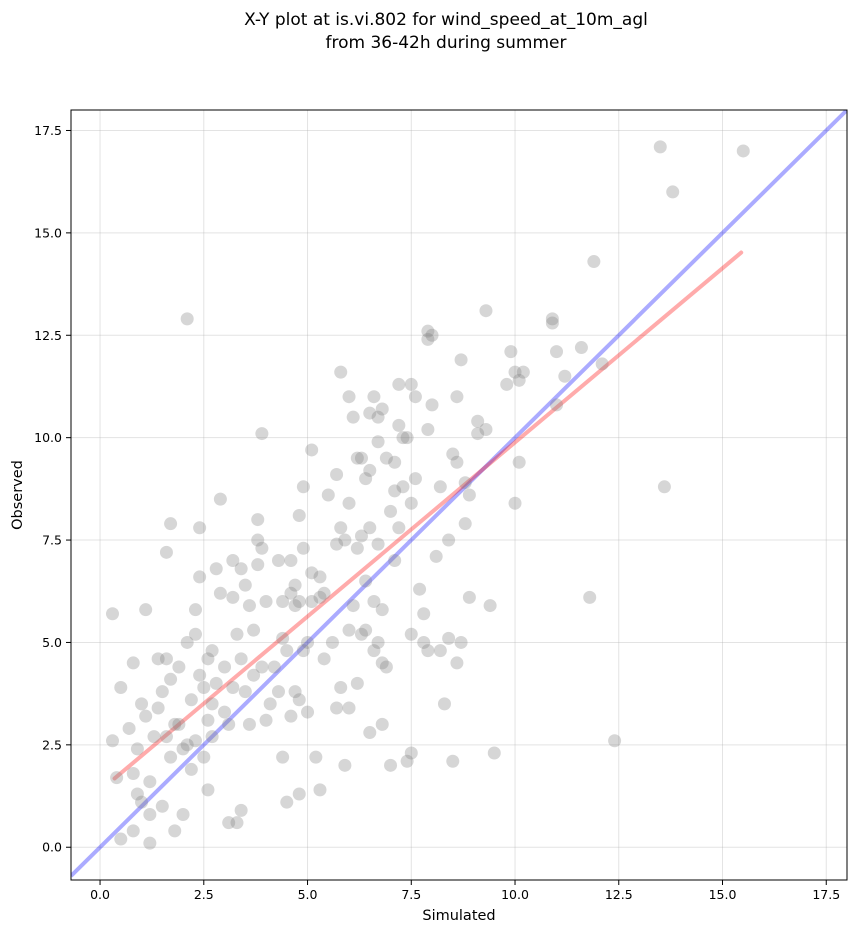 The image size is (856, 934). I want to click on x-tick-label: 10.0, so click(515, 894).